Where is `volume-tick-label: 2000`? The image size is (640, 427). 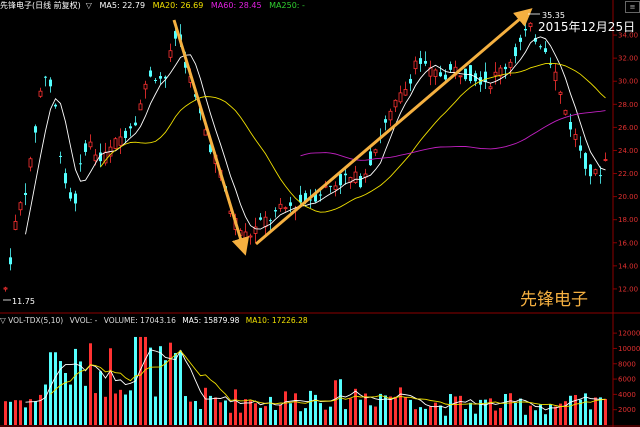 volume-tick-label: 2000 is located at coordinates (627, 410).